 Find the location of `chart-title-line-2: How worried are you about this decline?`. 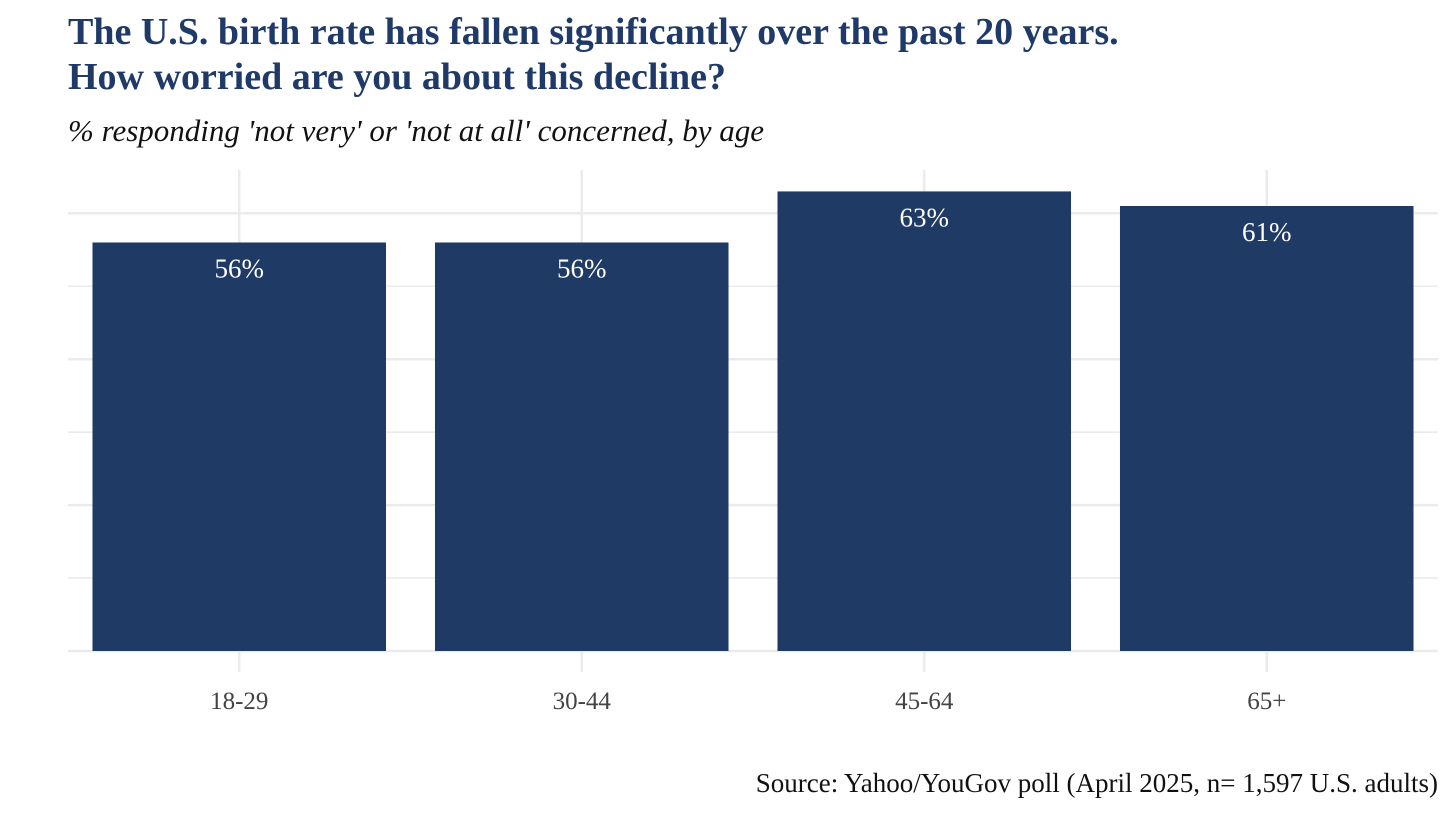

chart-title-line-2: How worried are you about this decline? is located at coordinates (397, 77).